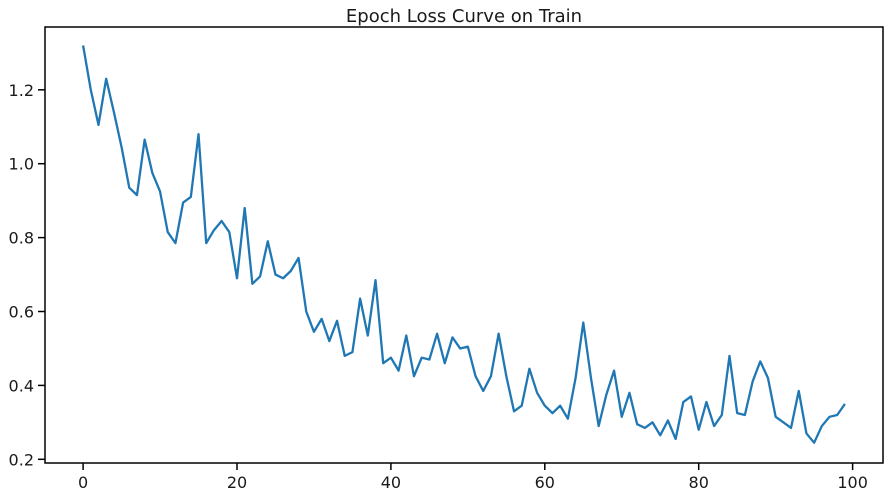 The height and width of the screenshot is (496, 890). What do you see at coordinates (21, 164) in the screenshot?
I see `y-tick-label: 1.0` at bounding box center [21, 164].